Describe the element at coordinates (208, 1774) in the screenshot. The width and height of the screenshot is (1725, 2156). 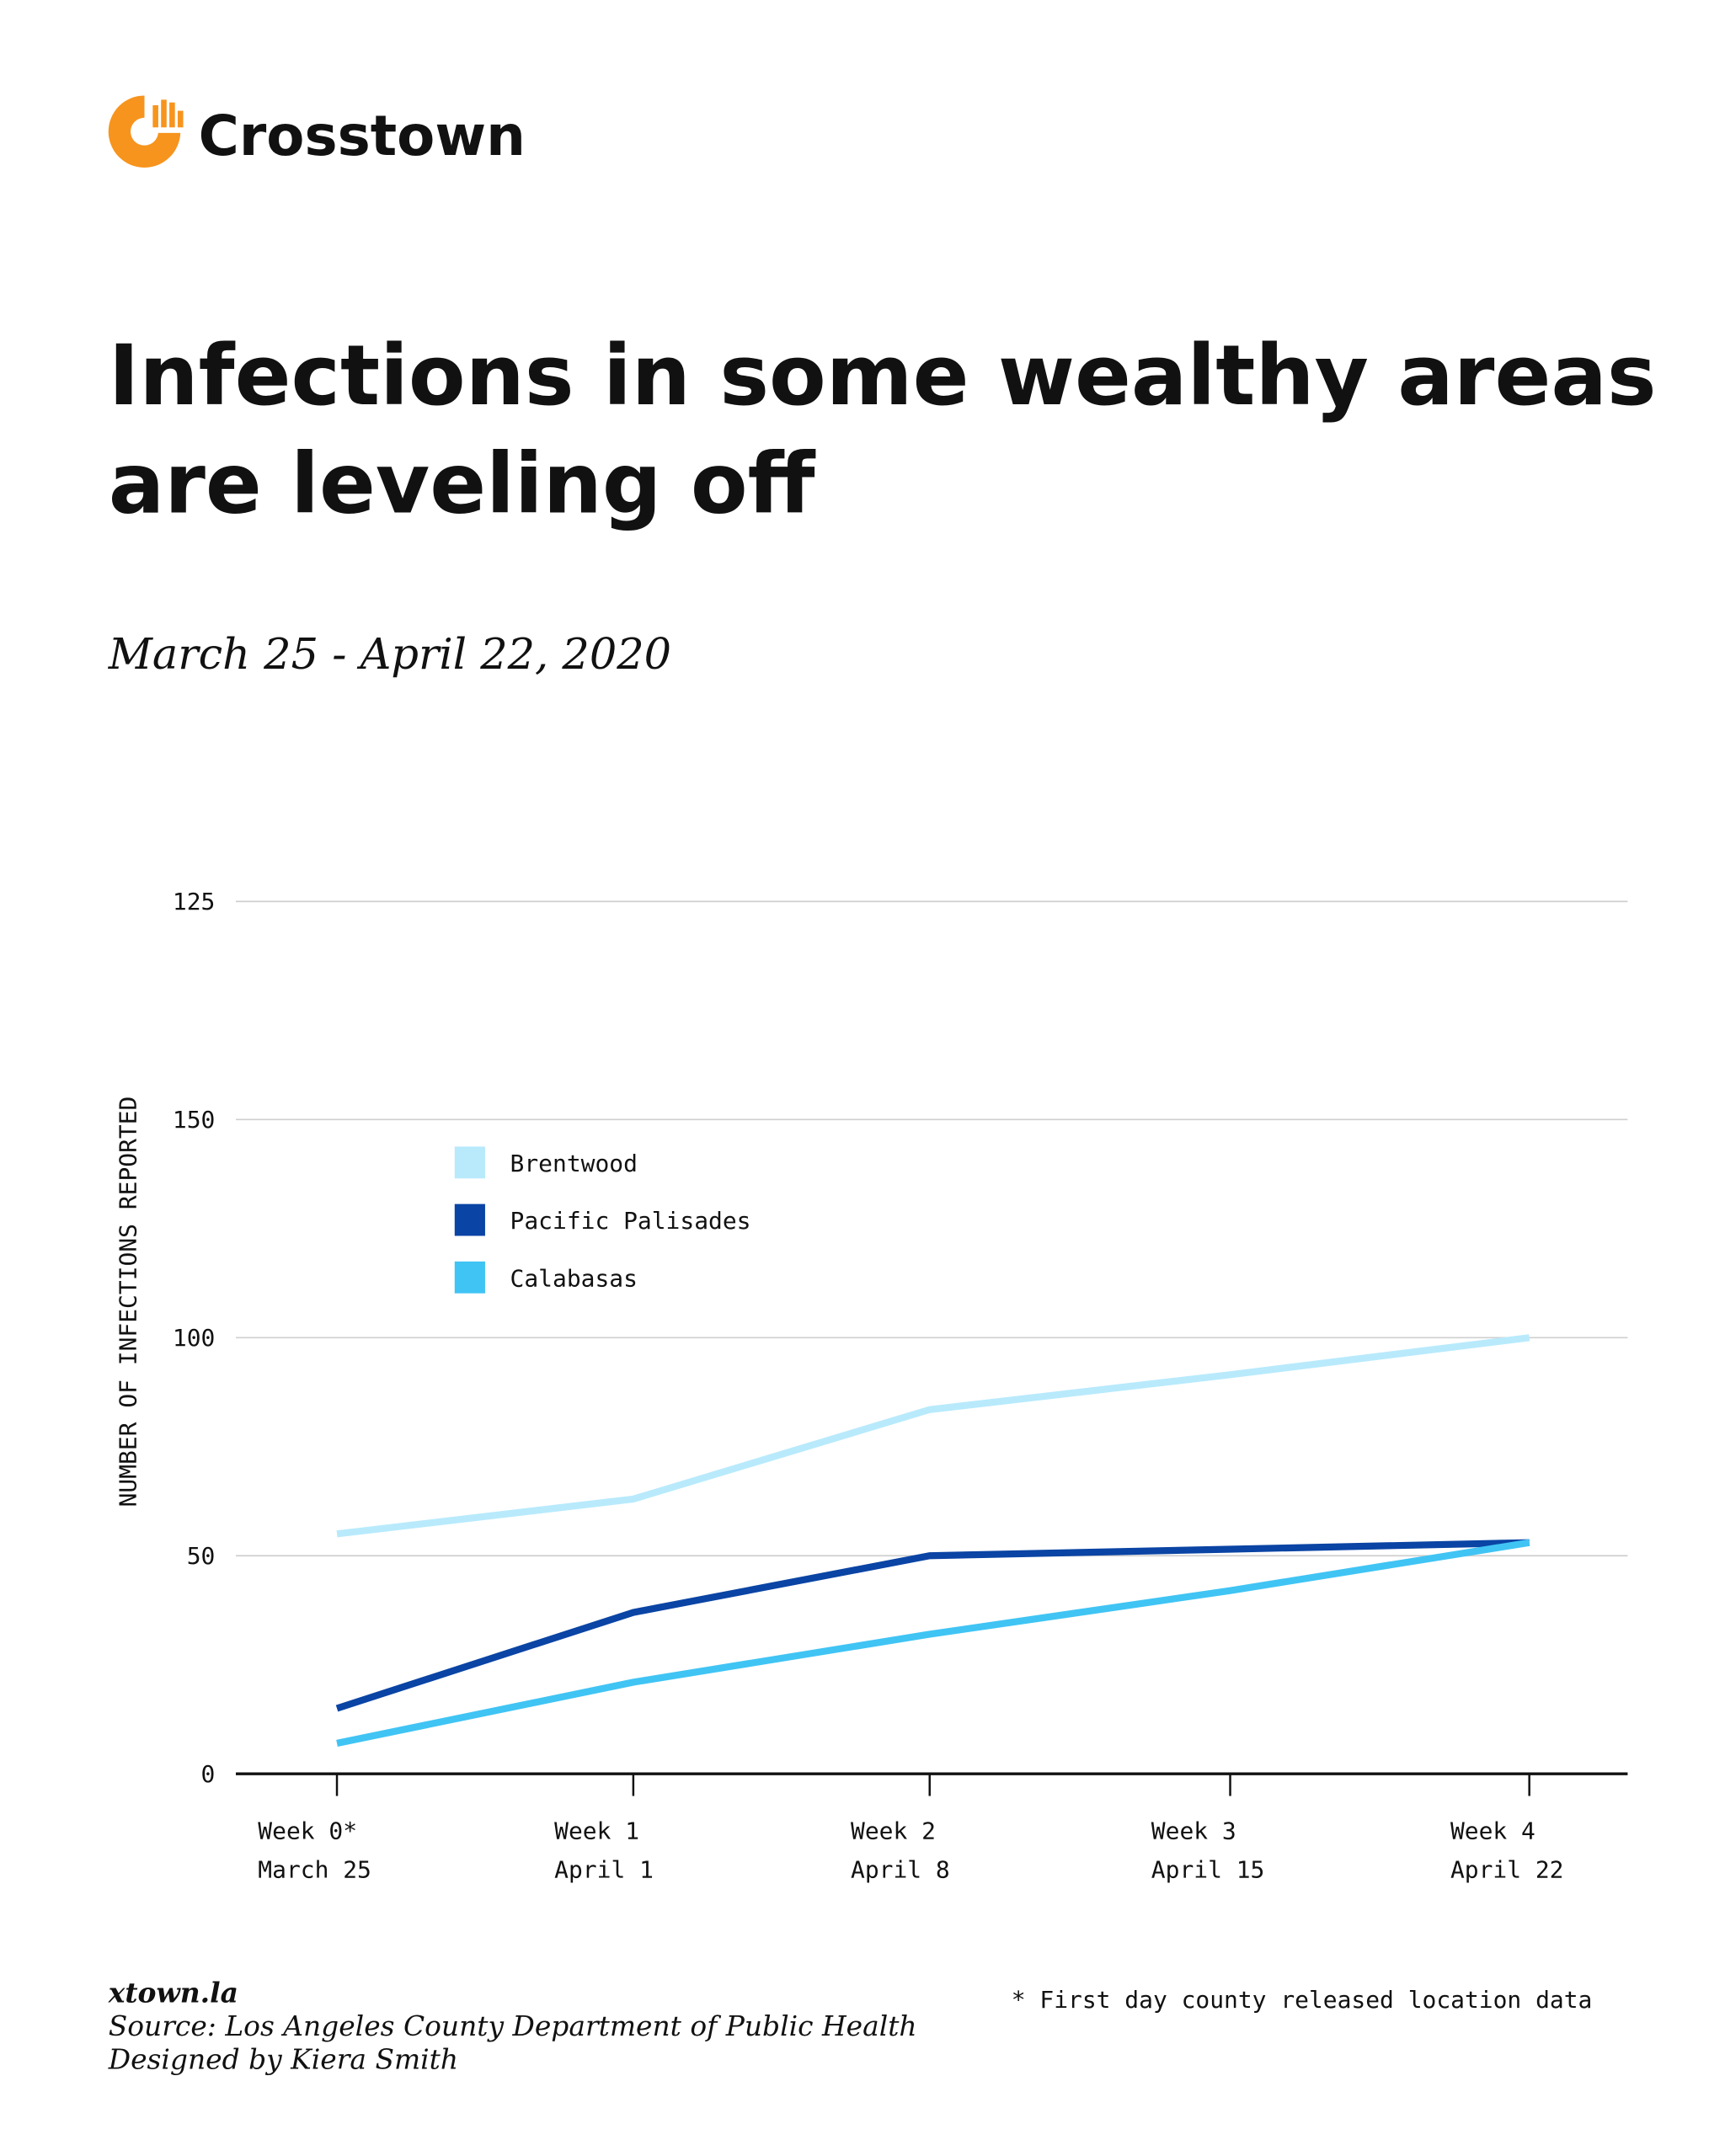
I see `y-tick-label: 0` at that location.